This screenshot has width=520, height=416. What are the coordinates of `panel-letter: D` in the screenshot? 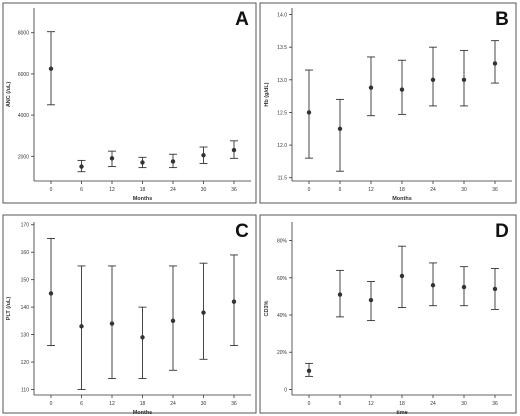 It's located at (502, 231).